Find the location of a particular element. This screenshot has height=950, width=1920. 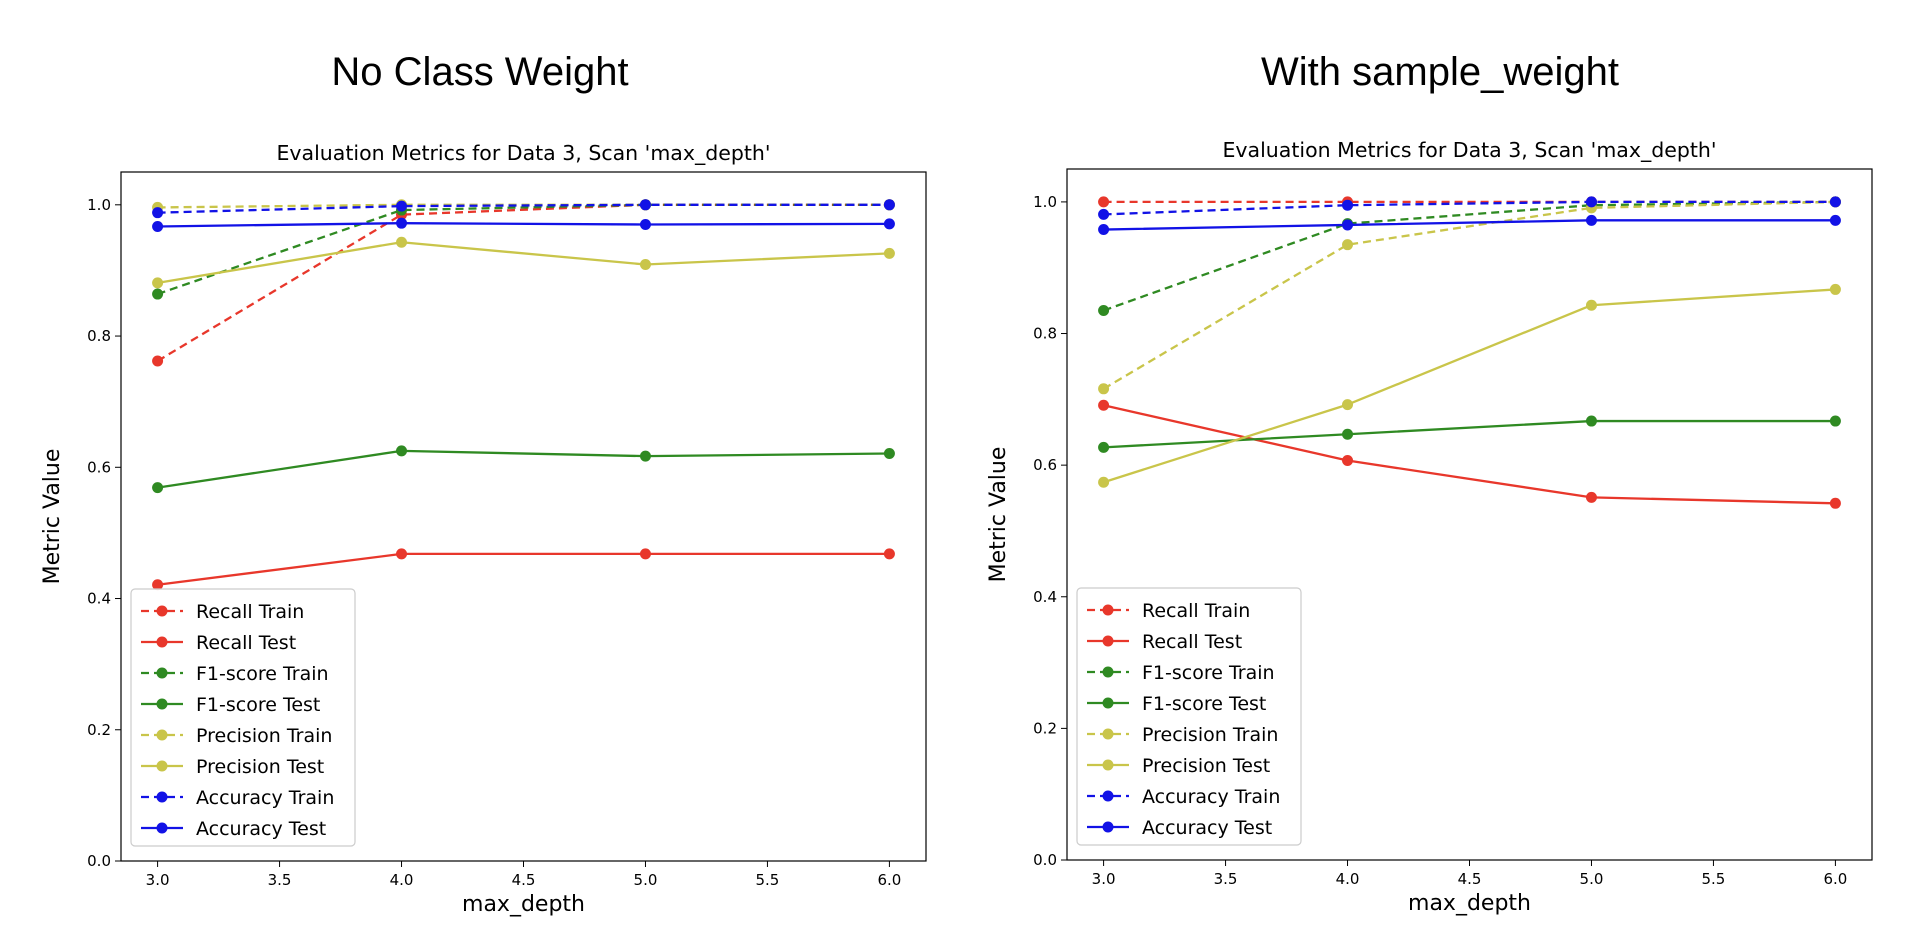

series-accuracy-test is located at coordinates (523, 224).